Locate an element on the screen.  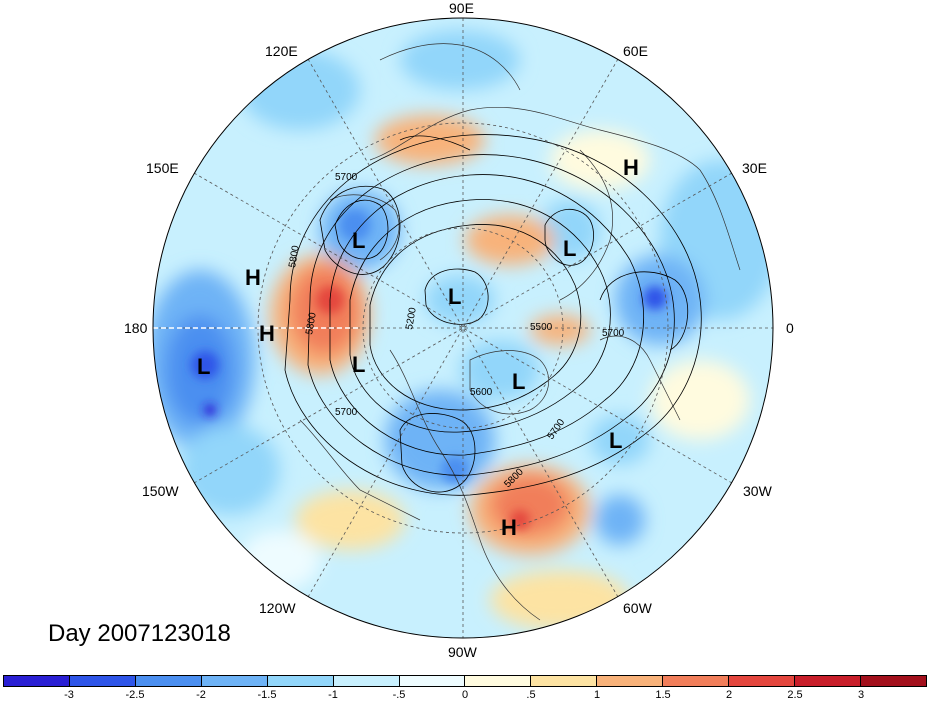
low-center-east-siberia: L is located at coordinates (358, 240).